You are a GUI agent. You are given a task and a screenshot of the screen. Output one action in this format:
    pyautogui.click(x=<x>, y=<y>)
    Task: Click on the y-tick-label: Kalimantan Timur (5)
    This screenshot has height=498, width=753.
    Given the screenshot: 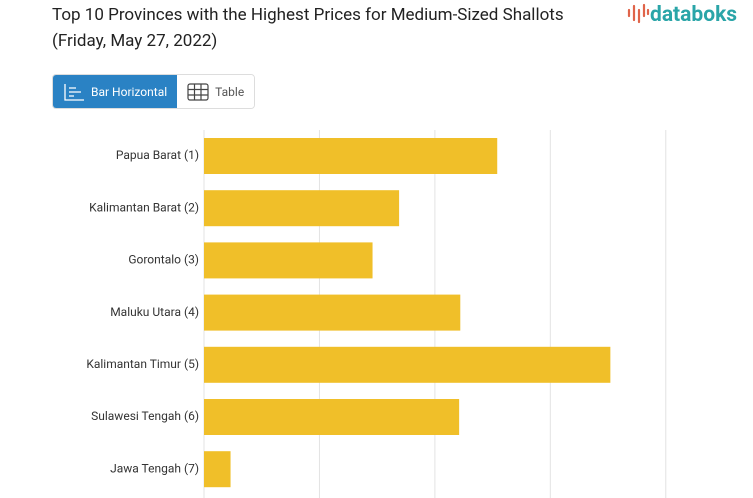 What is the action you would take?
    pyautogui.click(x=142, y=364)
    